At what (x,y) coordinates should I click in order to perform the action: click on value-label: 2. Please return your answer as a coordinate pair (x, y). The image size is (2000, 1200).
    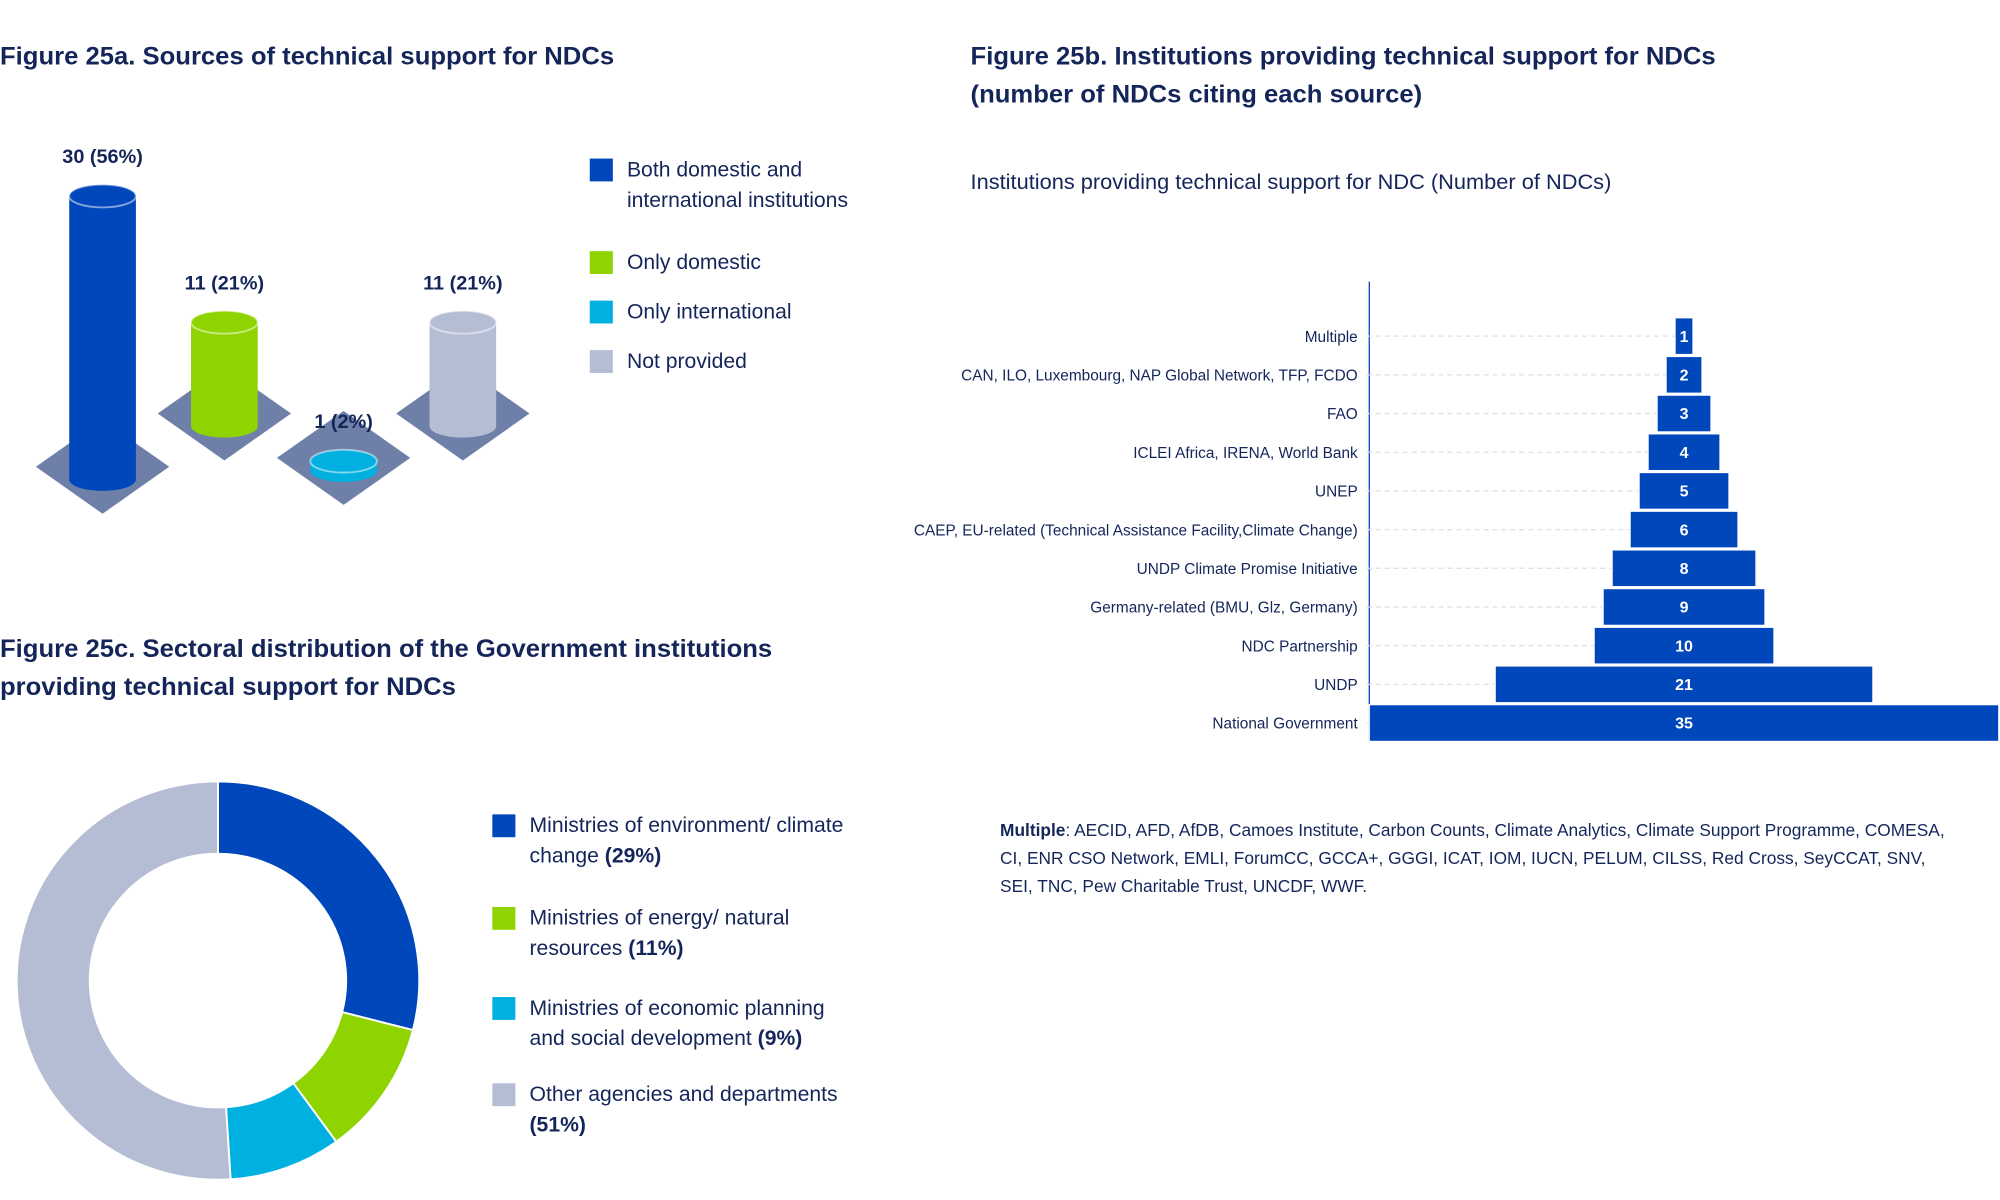
    Looking at the image, I should click on (1684, 376).